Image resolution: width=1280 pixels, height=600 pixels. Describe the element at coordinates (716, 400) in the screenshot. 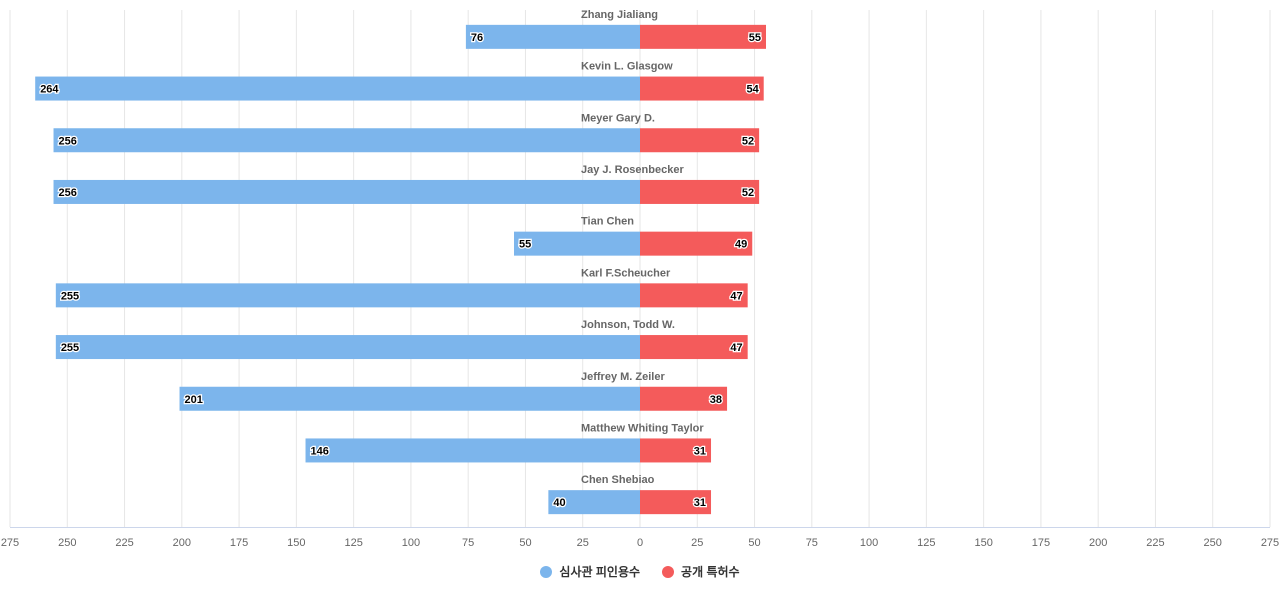

I see `bar-right-value-label: 38` at that location.